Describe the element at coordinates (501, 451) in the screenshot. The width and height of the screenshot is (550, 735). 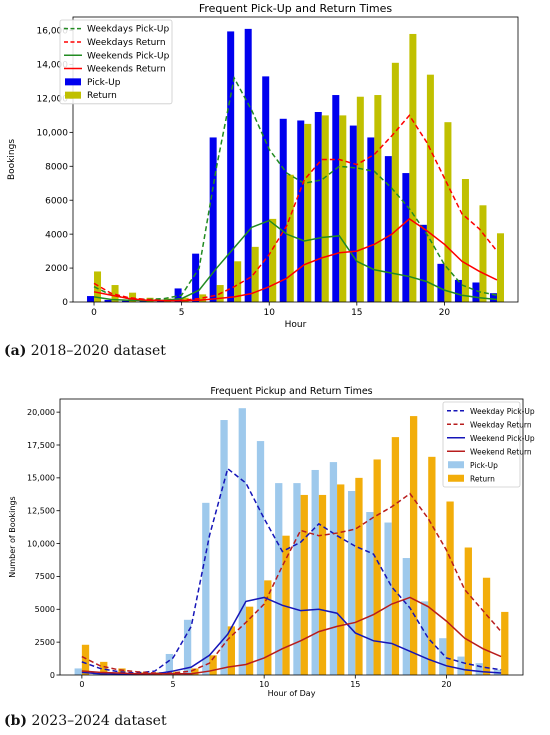
I see `legend-label: Weekend Return` at that location.